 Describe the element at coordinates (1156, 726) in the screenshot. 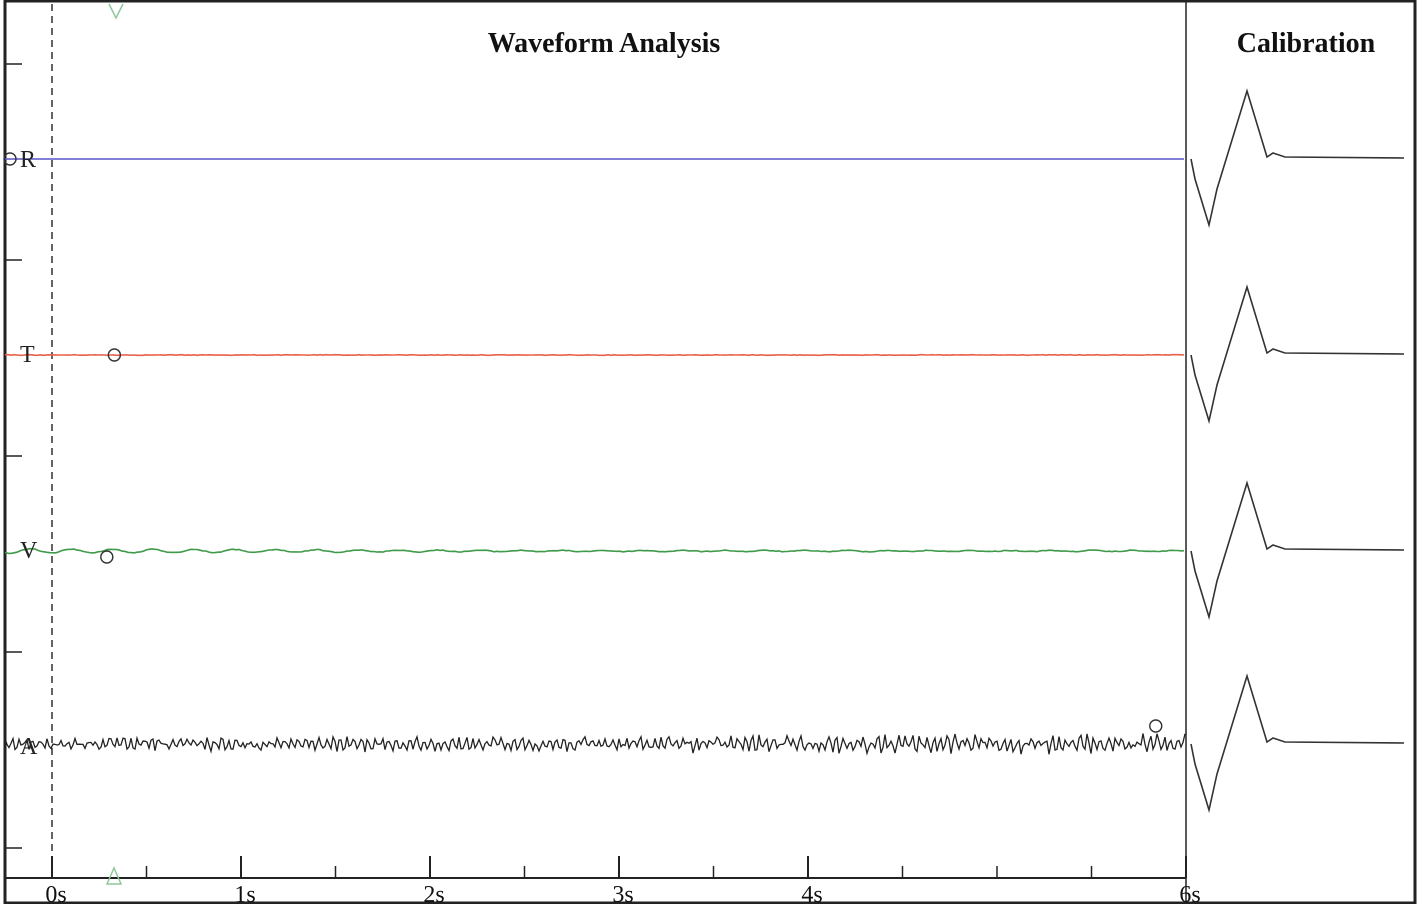

I see `event-marker-a` at that location.